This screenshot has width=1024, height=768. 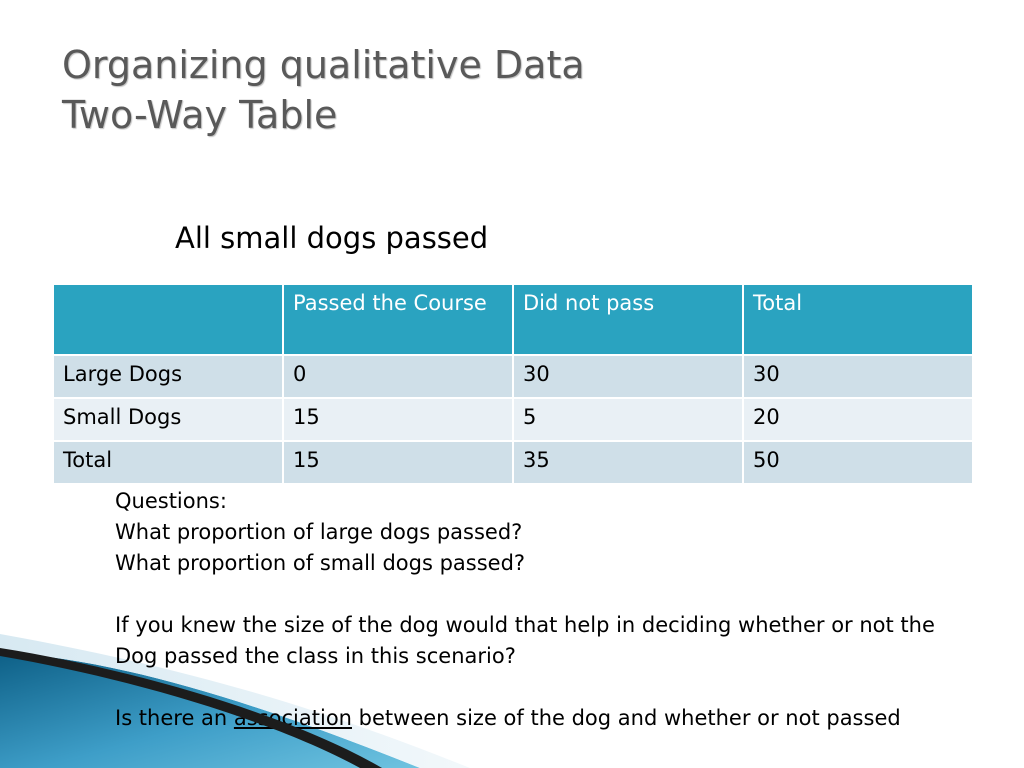 I want to click on cell-did-not-pass: 5, so click(x=628, y=419).